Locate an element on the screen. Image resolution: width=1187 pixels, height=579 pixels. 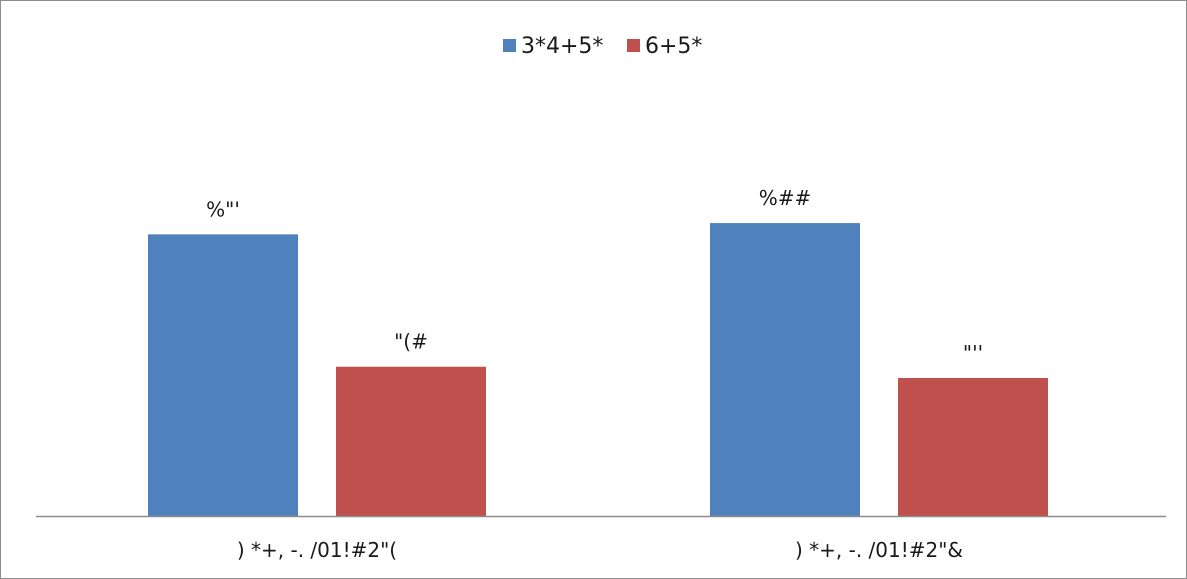
category-label-1: ) *+, -. /01!#2"( is located at coordinates (317, 550).